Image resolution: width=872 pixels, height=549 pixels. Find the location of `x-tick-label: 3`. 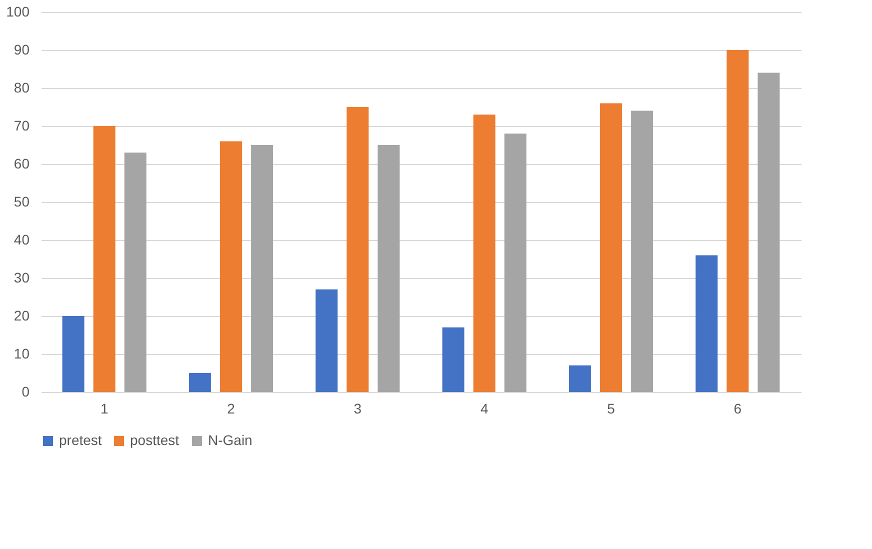

x-tick-label: 3 is located at coordinates (358, 408).